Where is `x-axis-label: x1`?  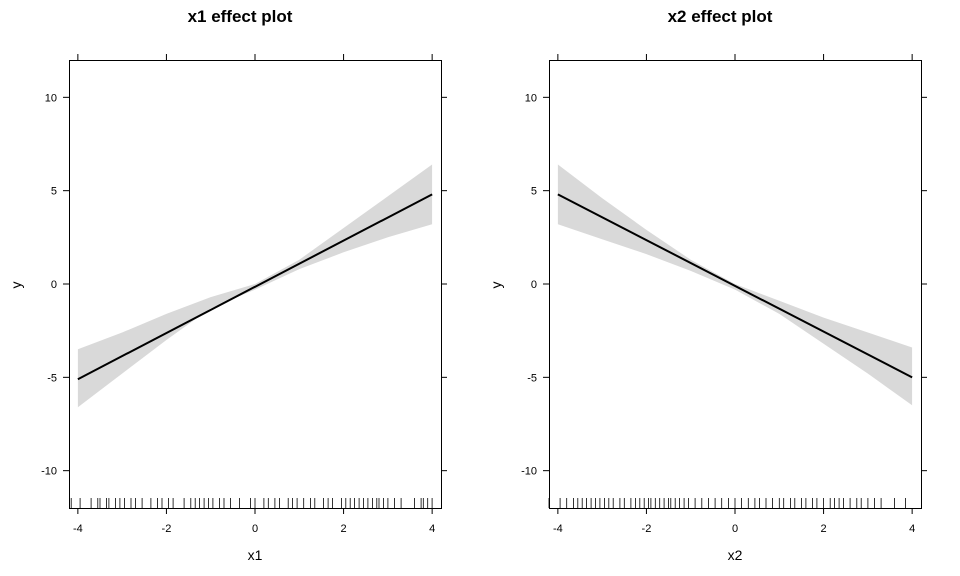
x-axis-label: x1 is located at coordinates (255, 555).